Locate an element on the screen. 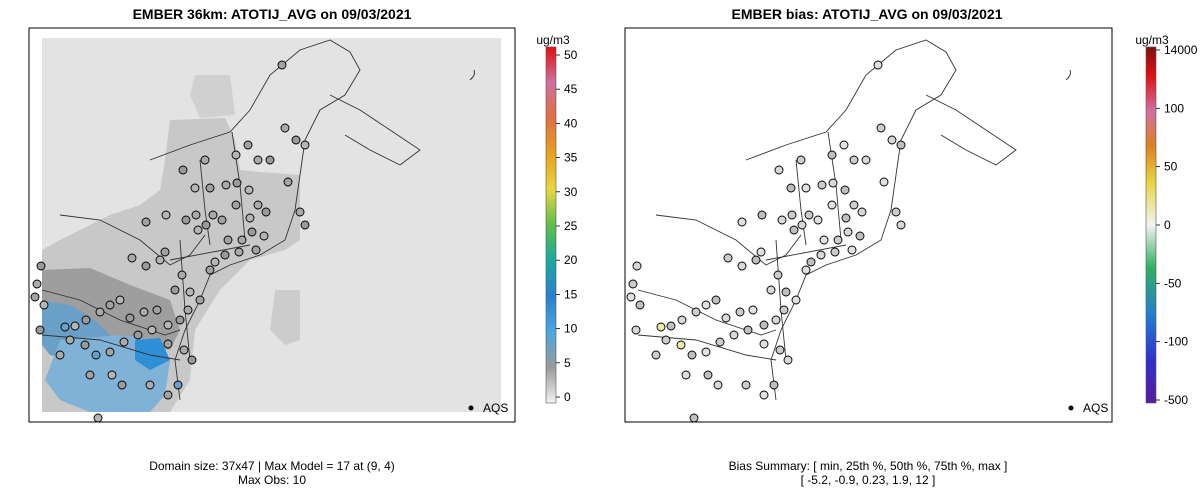  left-caption-line-2: Max Obs: 10 is located at coordinates (272, 480).